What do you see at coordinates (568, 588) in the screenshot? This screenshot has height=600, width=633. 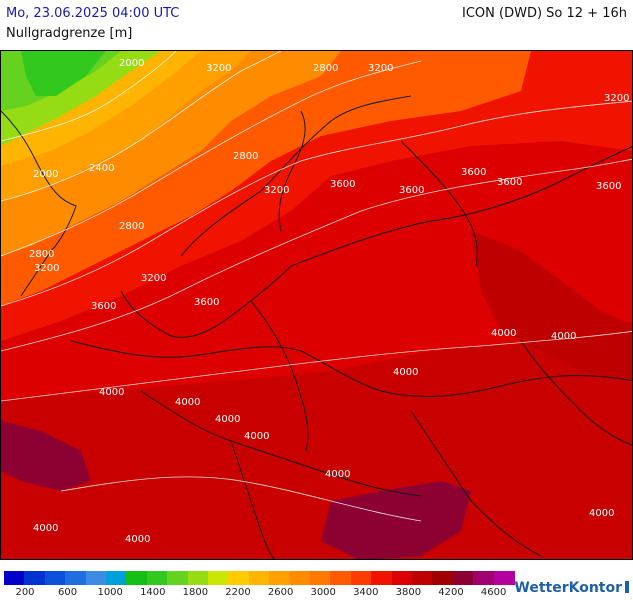 I see `brand-name: WetterKontor` at bounding box center [568, 588].